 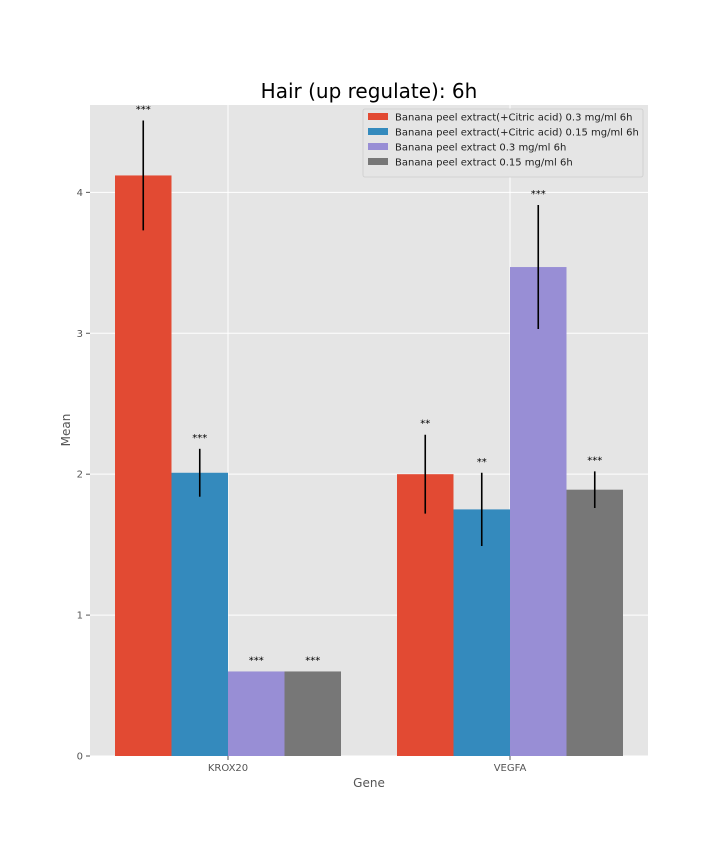 I want to click on x-axis-label: Gene, so click(x=369, y=783).